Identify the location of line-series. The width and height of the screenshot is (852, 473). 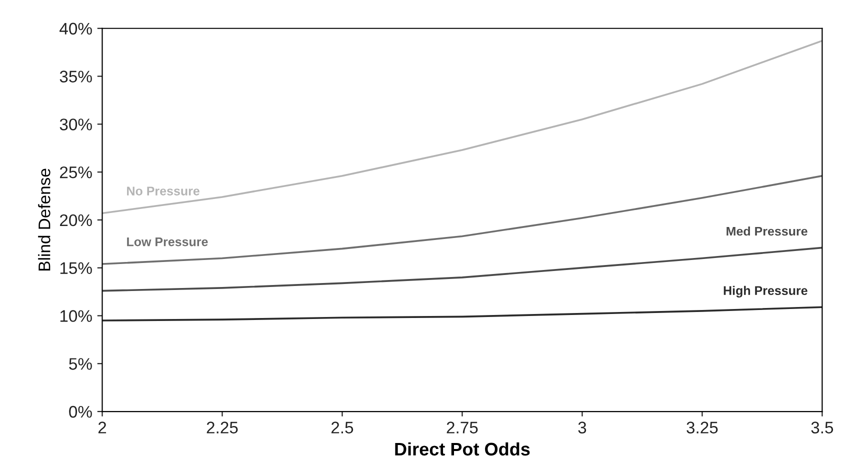
(462, 314).